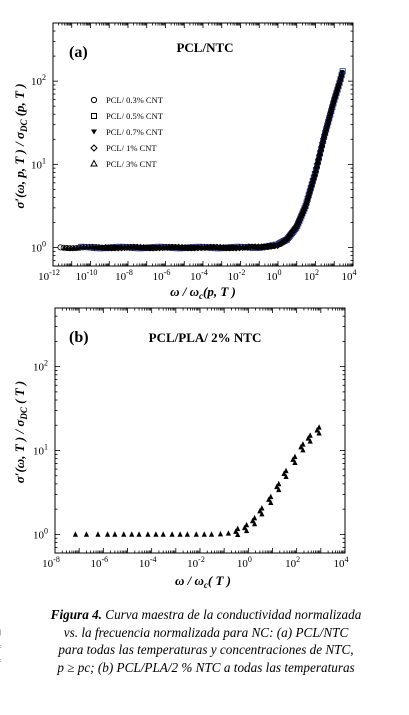 The image size is (409, 715). Describe the element at coordinates (203, 292) in the screenshot. I see `panel-a-xlabel: ω / ωc(p, T )` at that location.